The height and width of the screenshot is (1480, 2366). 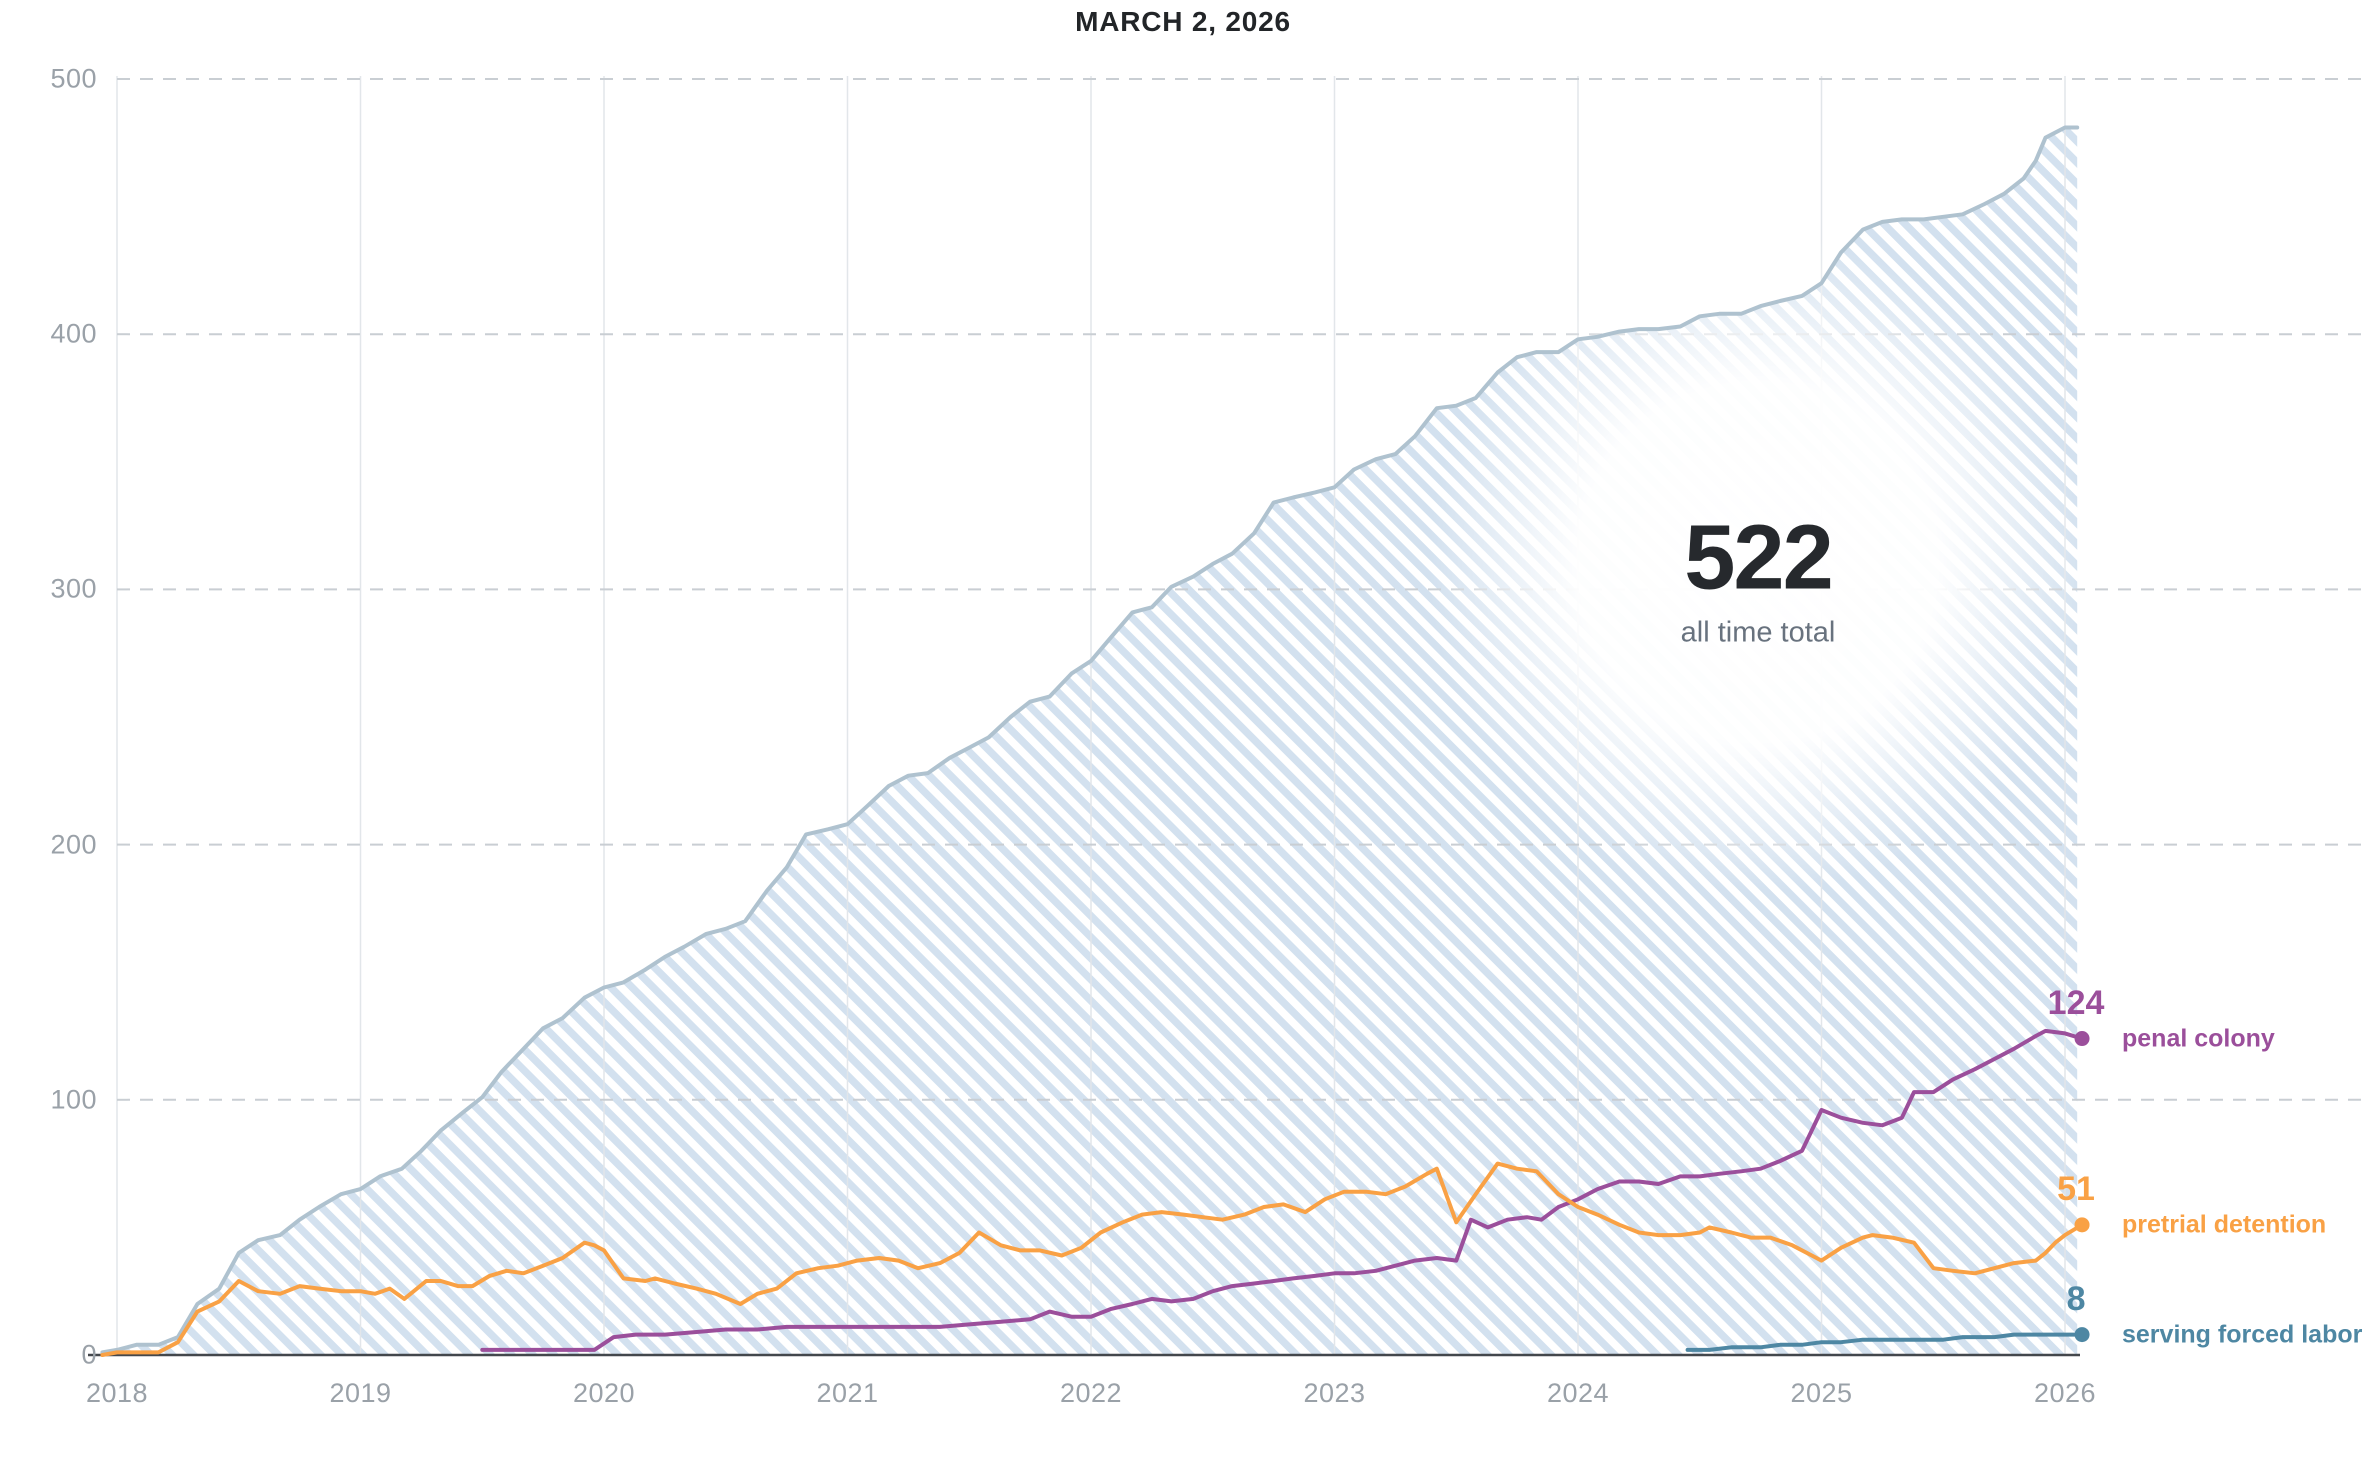 I want to click on y-axis-tick: 300, so click(x=73, y=588).